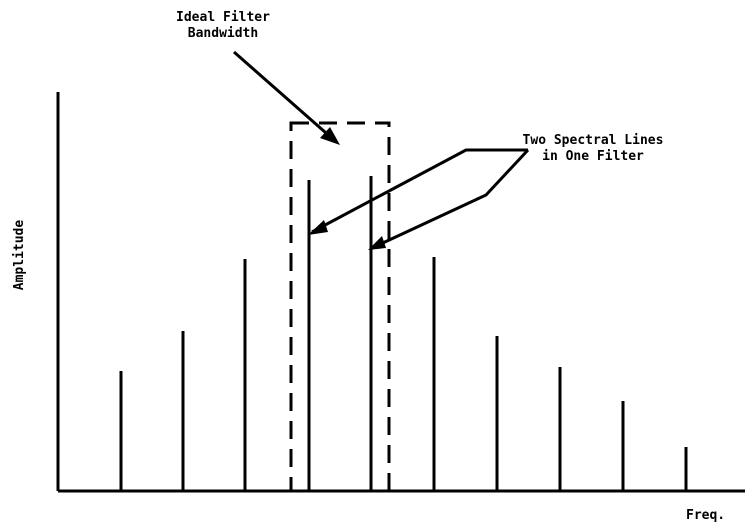  What do you see at coordinates (318, 227) in the screenshot?
I see `callout-upper-arrowhead` at bounding box center [318, 227].